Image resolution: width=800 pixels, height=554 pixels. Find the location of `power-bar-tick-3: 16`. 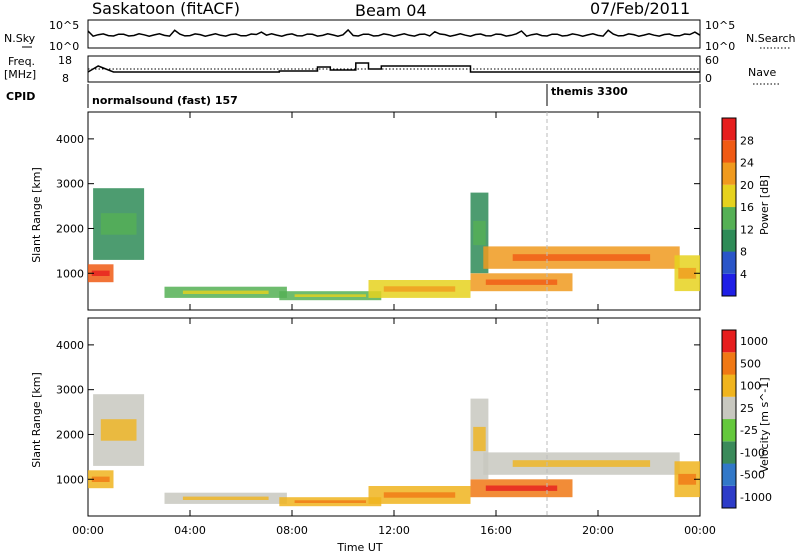

power-bar-tick-3: 16 is located at coordinates (747, 207).